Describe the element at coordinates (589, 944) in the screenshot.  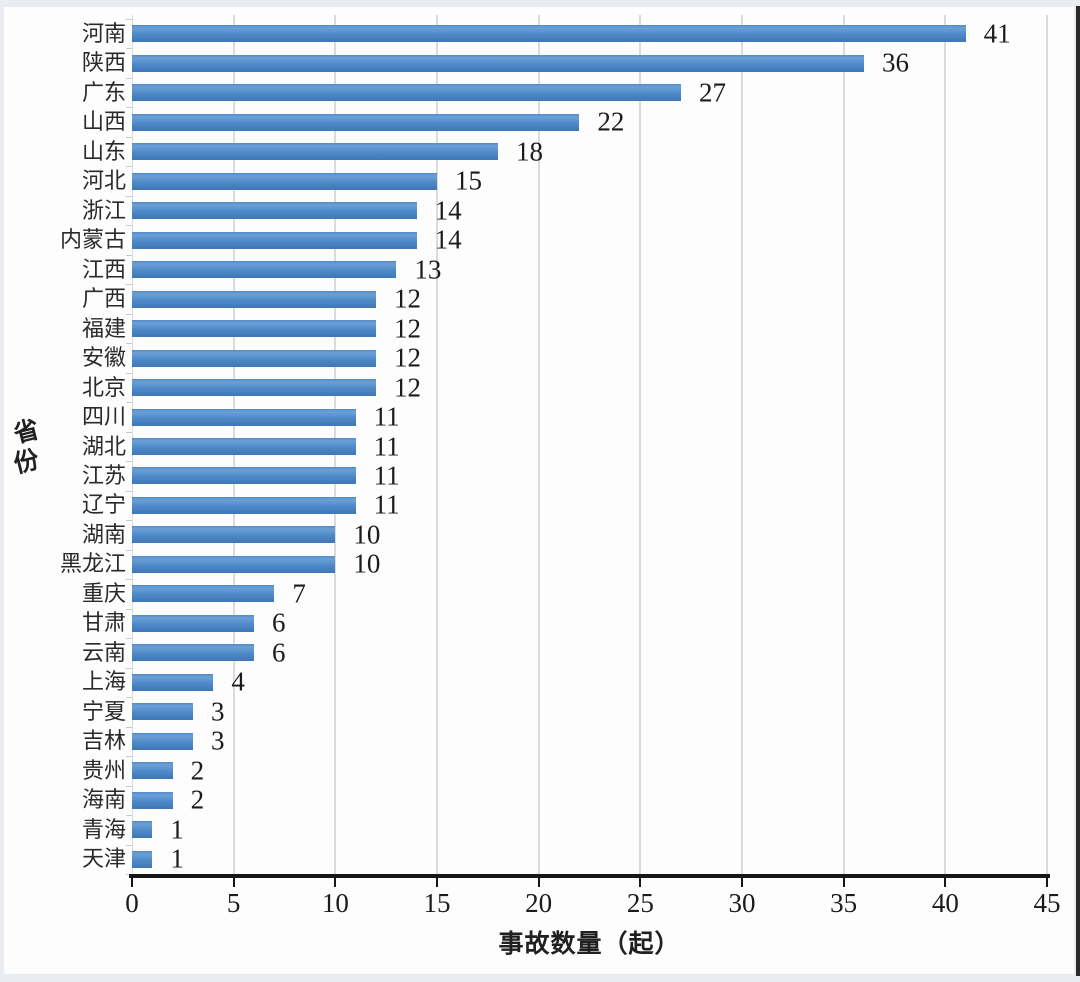
I see `x-axis-title: 事故数量（起）` at that location.